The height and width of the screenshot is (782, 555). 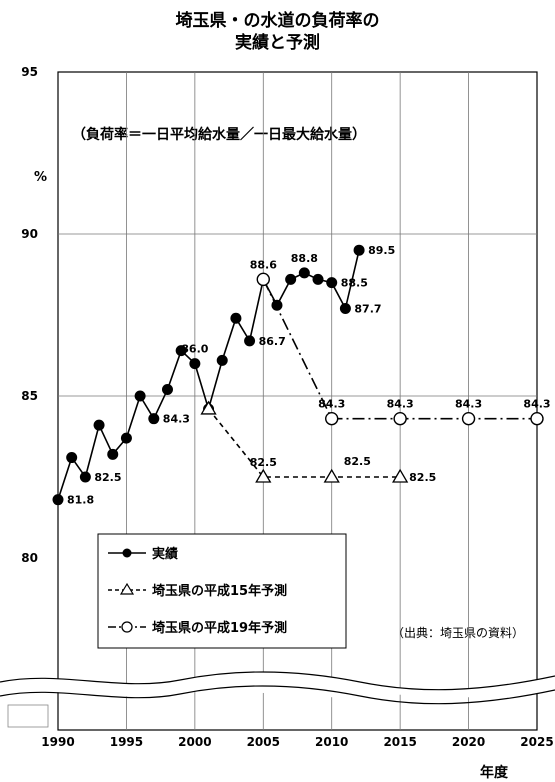 I want to click on data-label: 89.5, so click(x=381, y=250).